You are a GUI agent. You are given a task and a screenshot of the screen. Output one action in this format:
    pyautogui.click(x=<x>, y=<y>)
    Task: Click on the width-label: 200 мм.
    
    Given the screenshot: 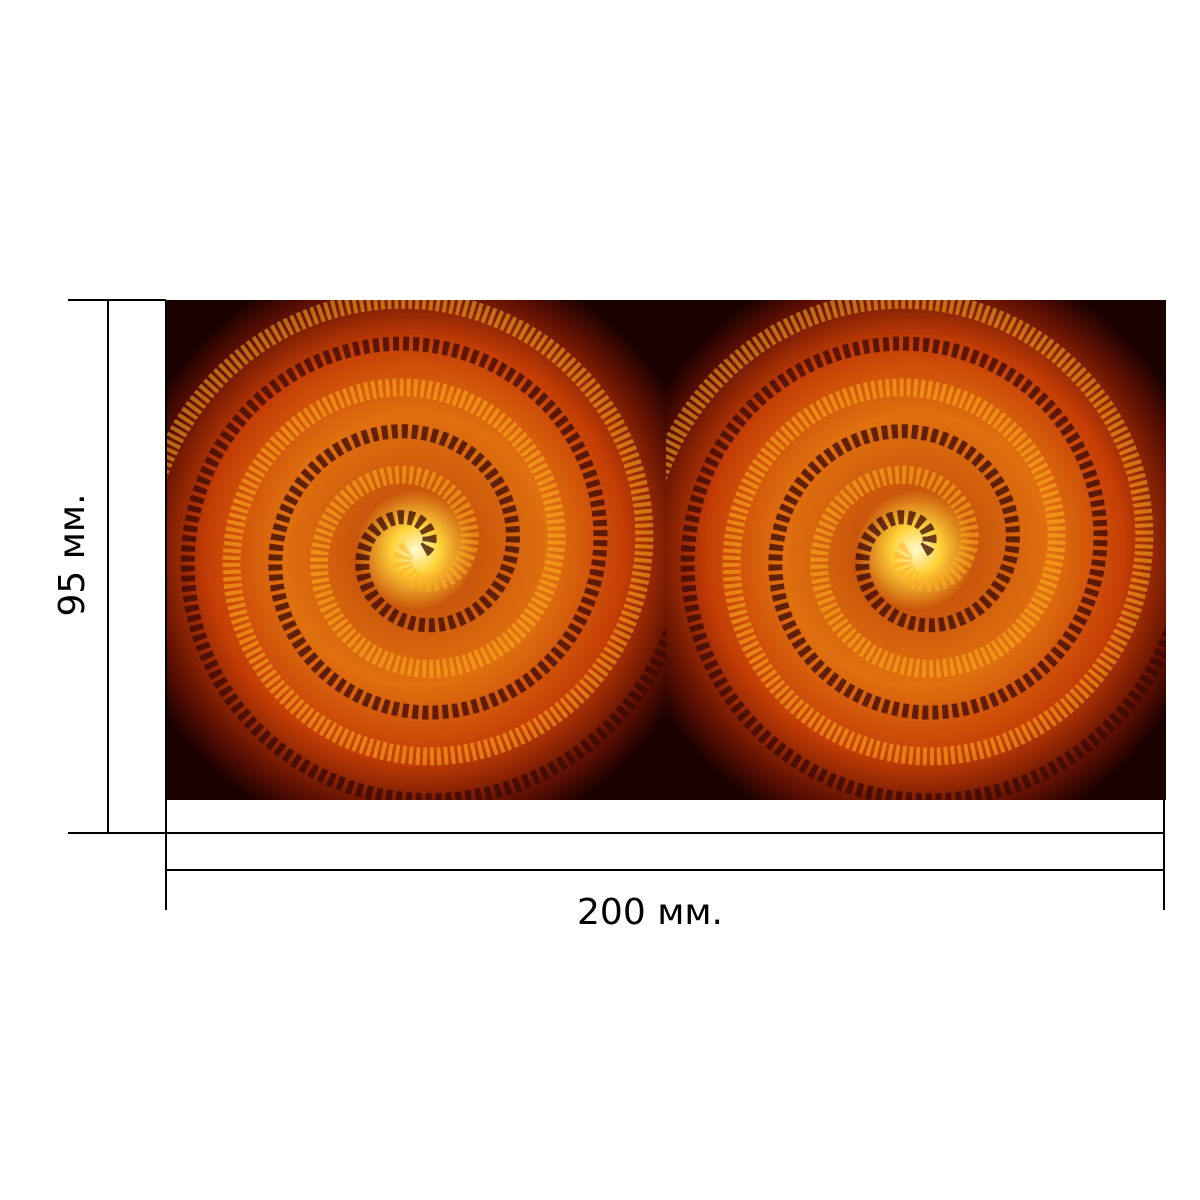 What is the action you would take?
    pyautogui.click(x=650, y=912)
    